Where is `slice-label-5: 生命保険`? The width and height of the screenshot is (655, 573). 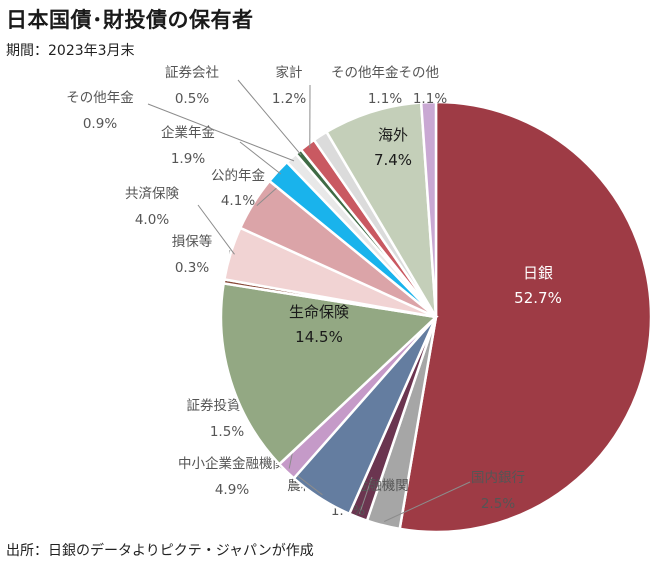
slice-label-5: 生命保険 is located at coordinates (319, 312).